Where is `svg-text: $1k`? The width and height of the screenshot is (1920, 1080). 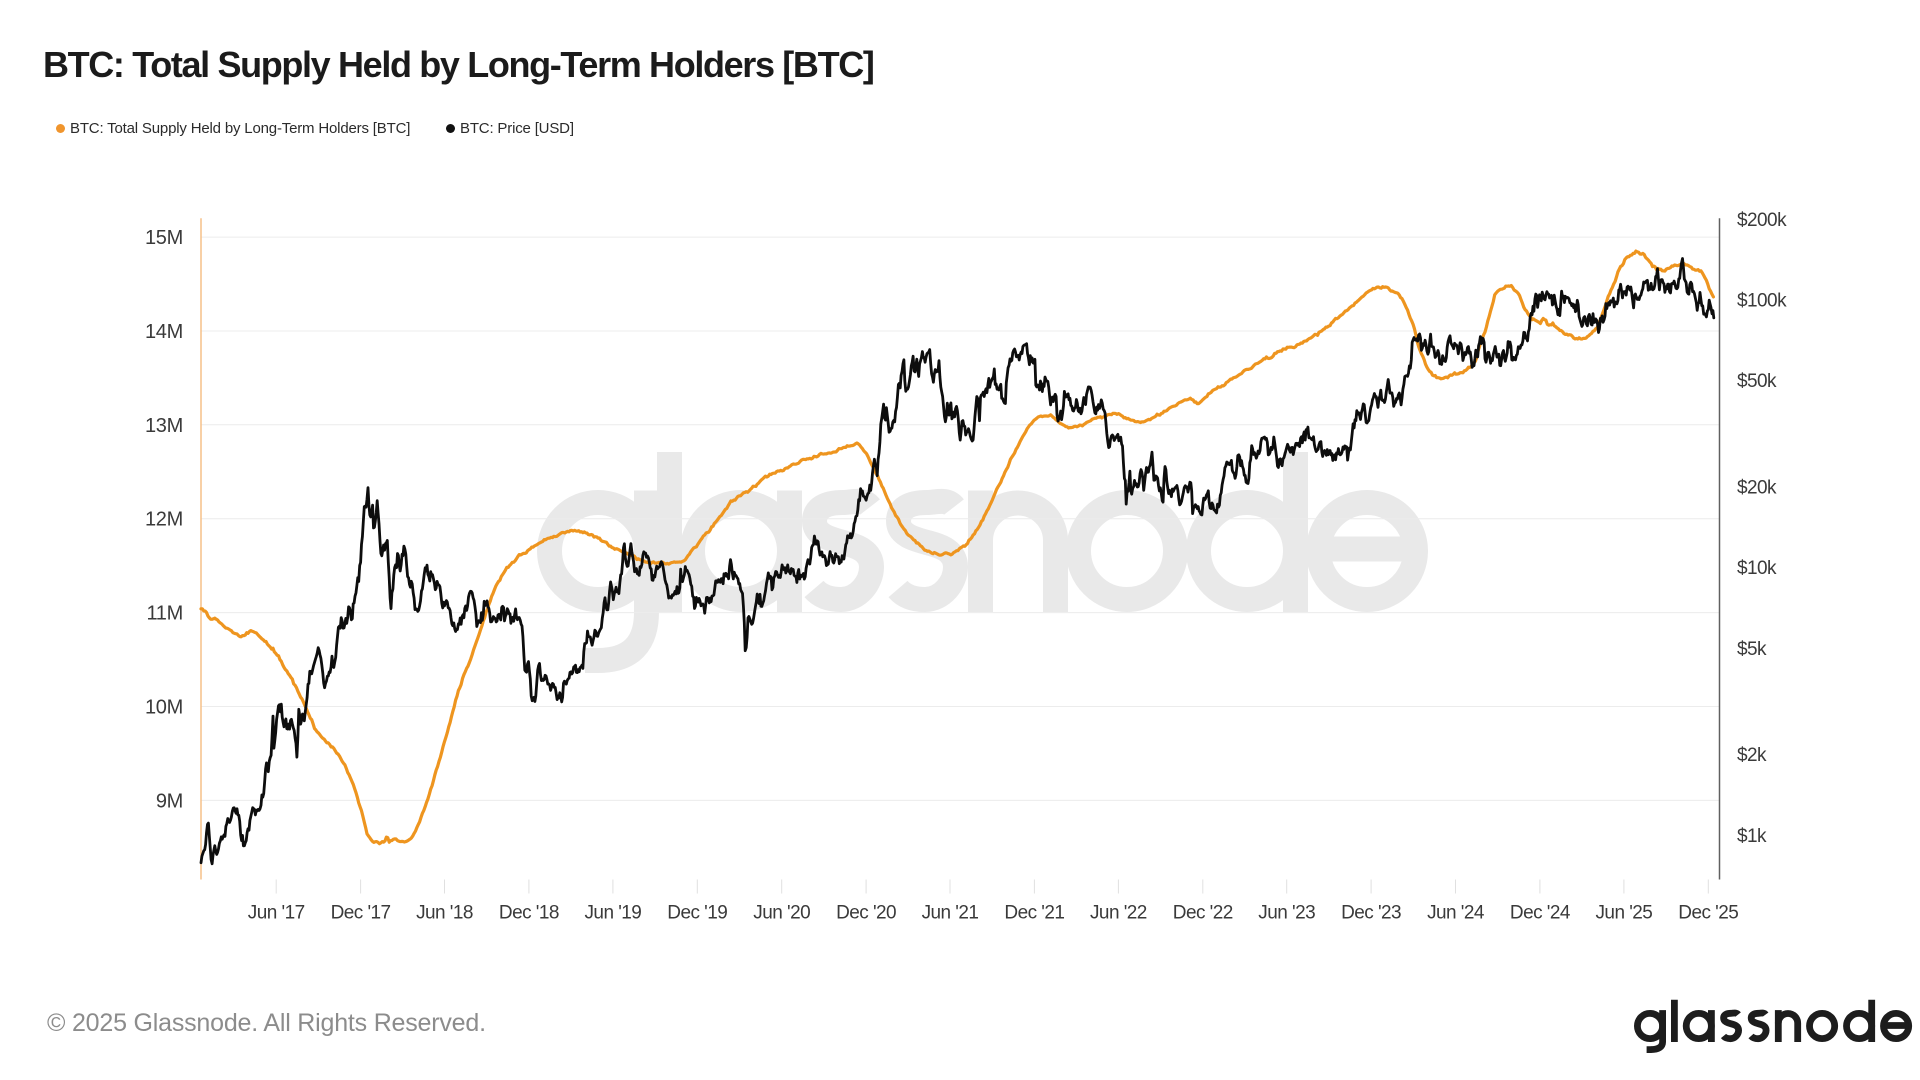 svg-text: $1k is located at coordinates (1752, 836).